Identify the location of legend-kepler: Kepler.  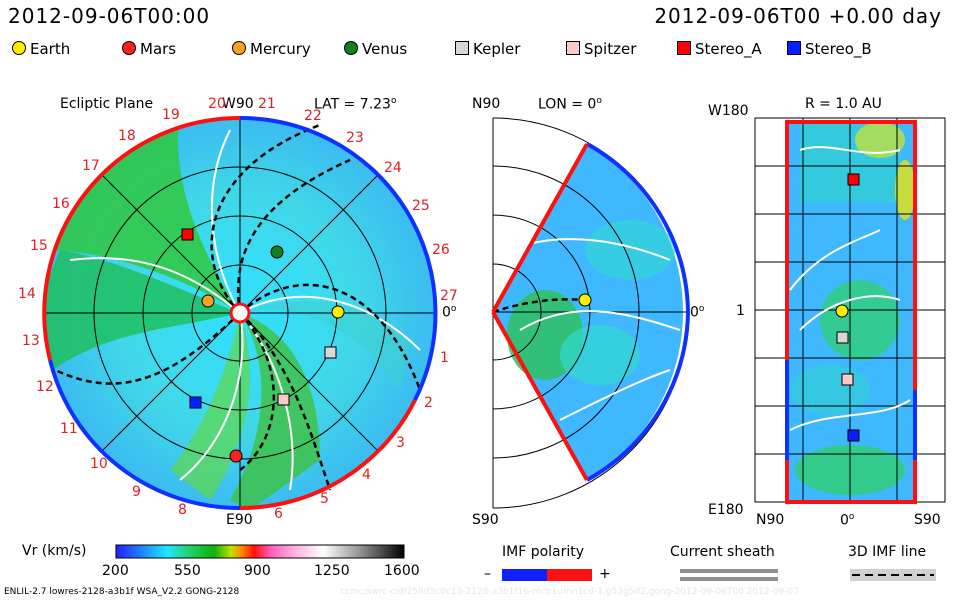
(487, 49).